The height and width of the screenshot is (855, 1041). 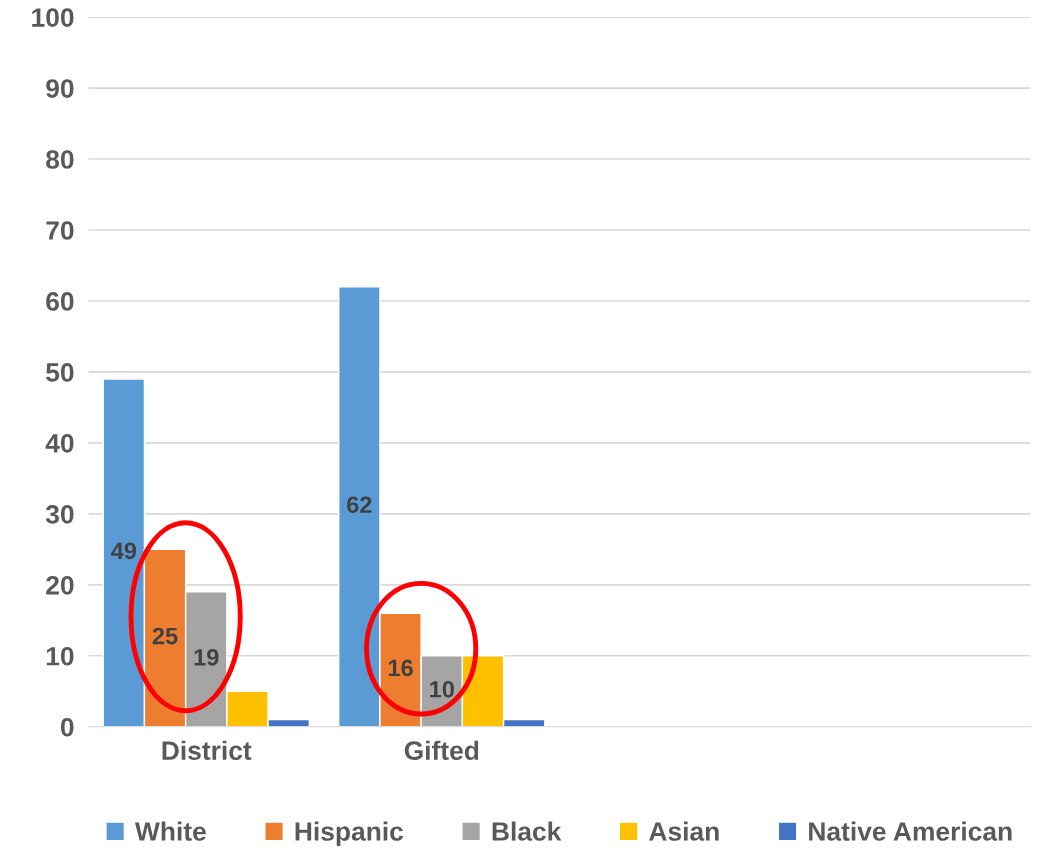 I want to click on y-tick-label: 20, so click(x=60, y=585).